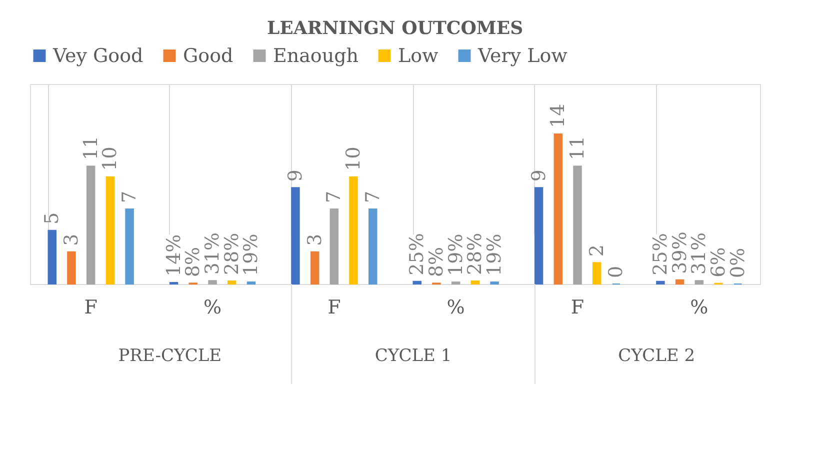 Image resolution: width=828 pixels, height=461 pixels. Describe the element at coordinates (193, 262) in the screenshot. I see `data-label: 8%` at that location.